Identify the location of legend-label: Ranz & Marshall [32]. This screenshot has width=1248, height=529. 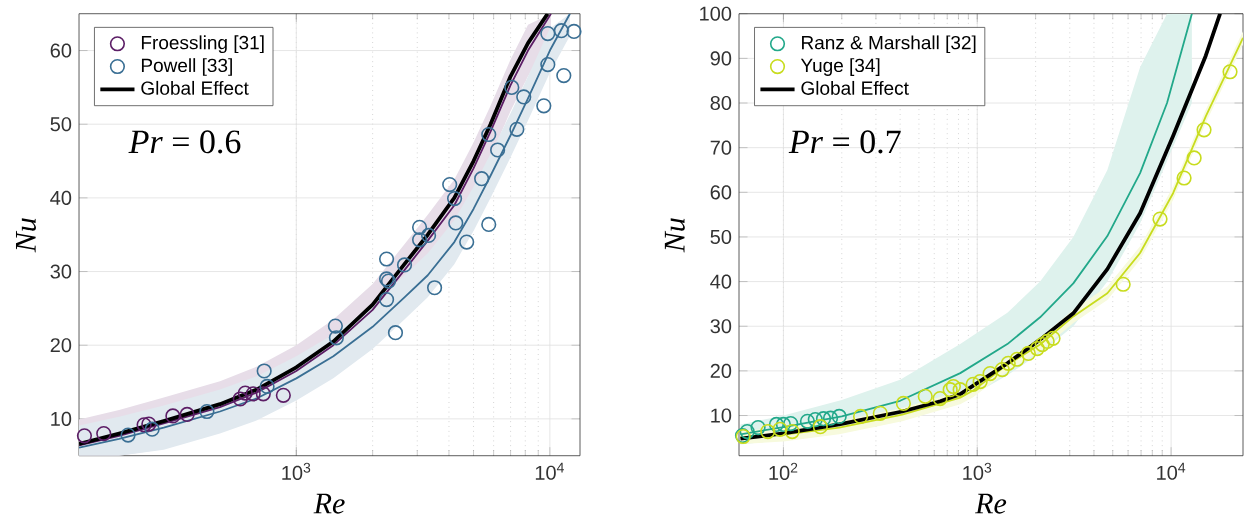
(889, 44).